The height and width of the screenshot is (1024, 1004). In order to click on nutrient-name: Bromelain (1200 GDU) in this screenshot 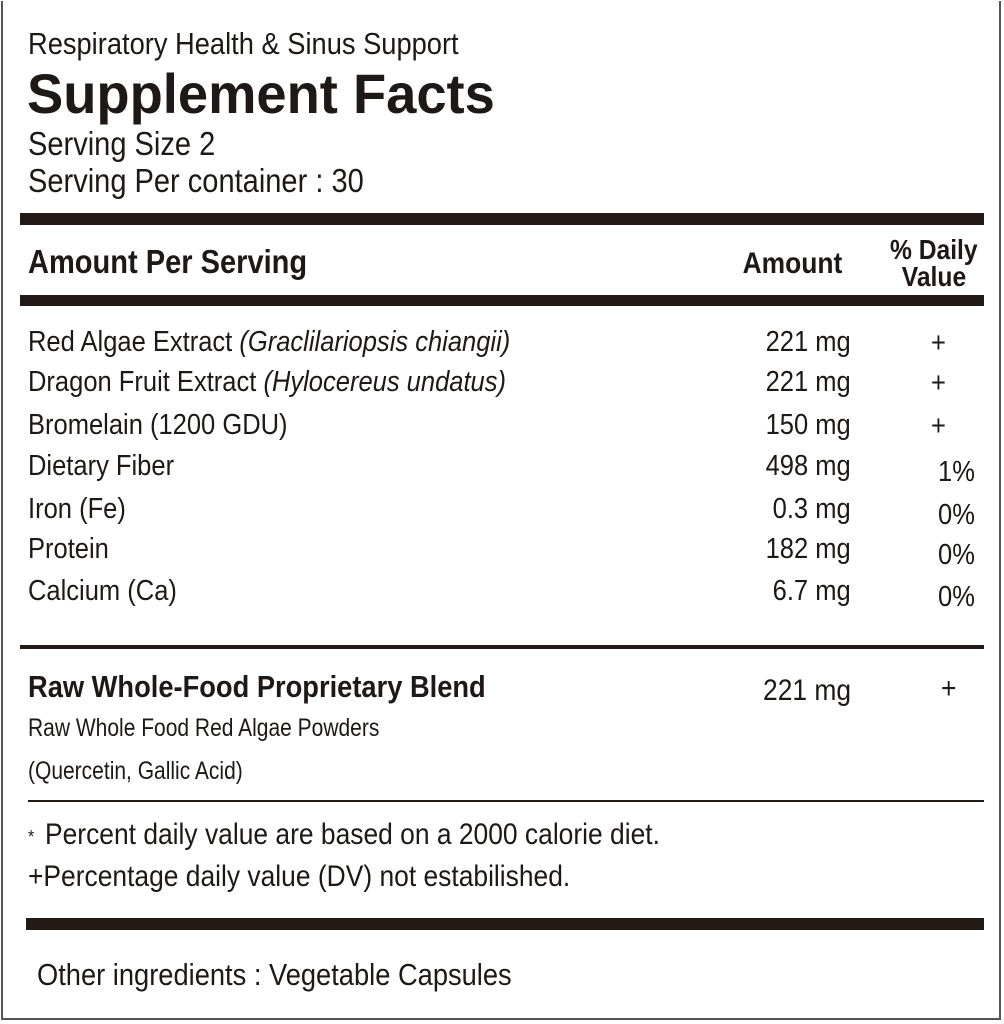, I will do `click(158, 425)`.